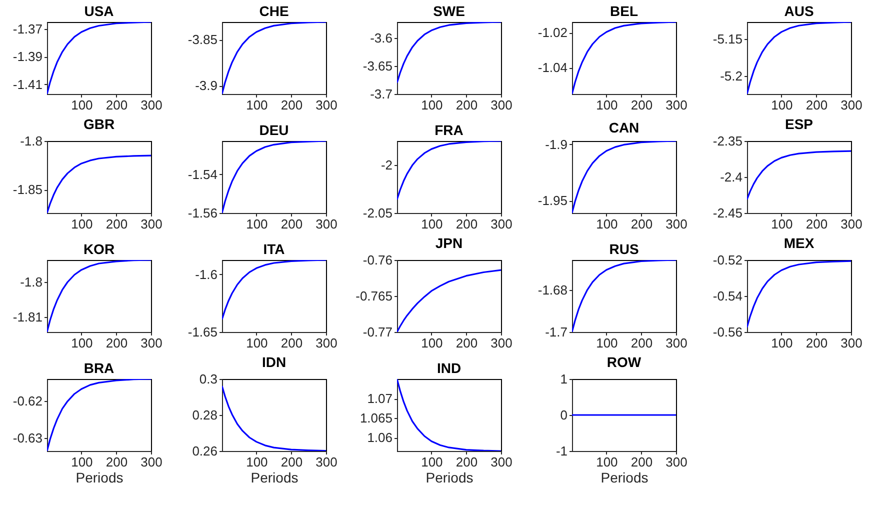  What do you see at coordinates (27, 28) in the screenshot?
I see `y-tick-label: -1.37` at bounding box center [27, 28].